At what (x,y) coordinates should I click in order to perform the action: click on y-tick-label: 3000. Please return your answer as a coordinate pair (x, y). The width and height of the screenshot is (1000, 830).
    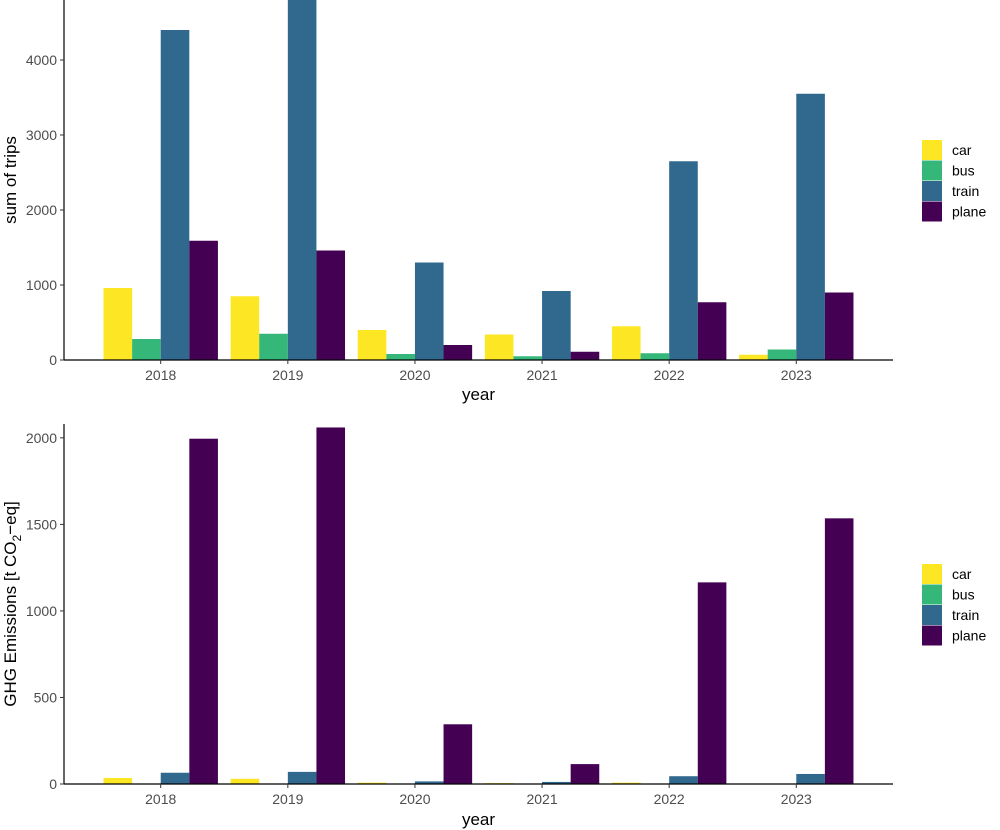
    Looking at the image, I should click on (41, 135).